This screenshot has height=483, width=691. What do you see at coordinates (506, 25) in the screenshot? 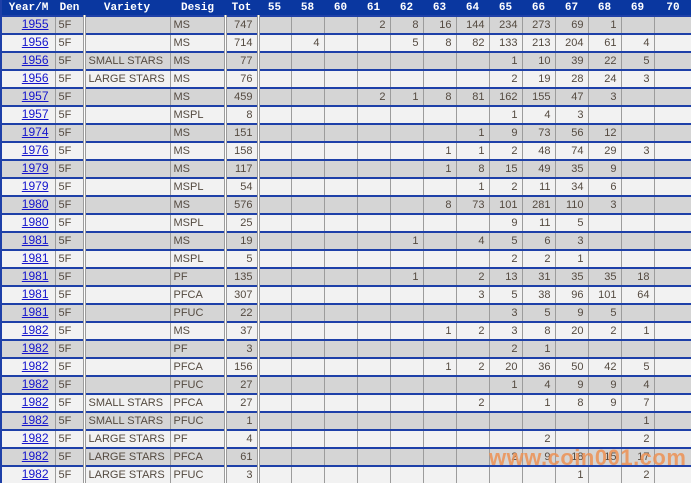
I see `cell-c65: 234` at bounding box center [506, 25].